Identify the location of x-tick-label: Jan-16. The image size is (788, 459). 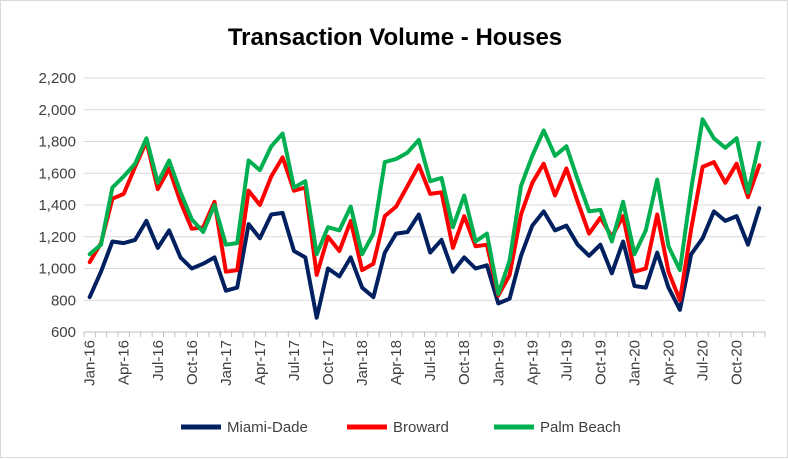
(90, 363).